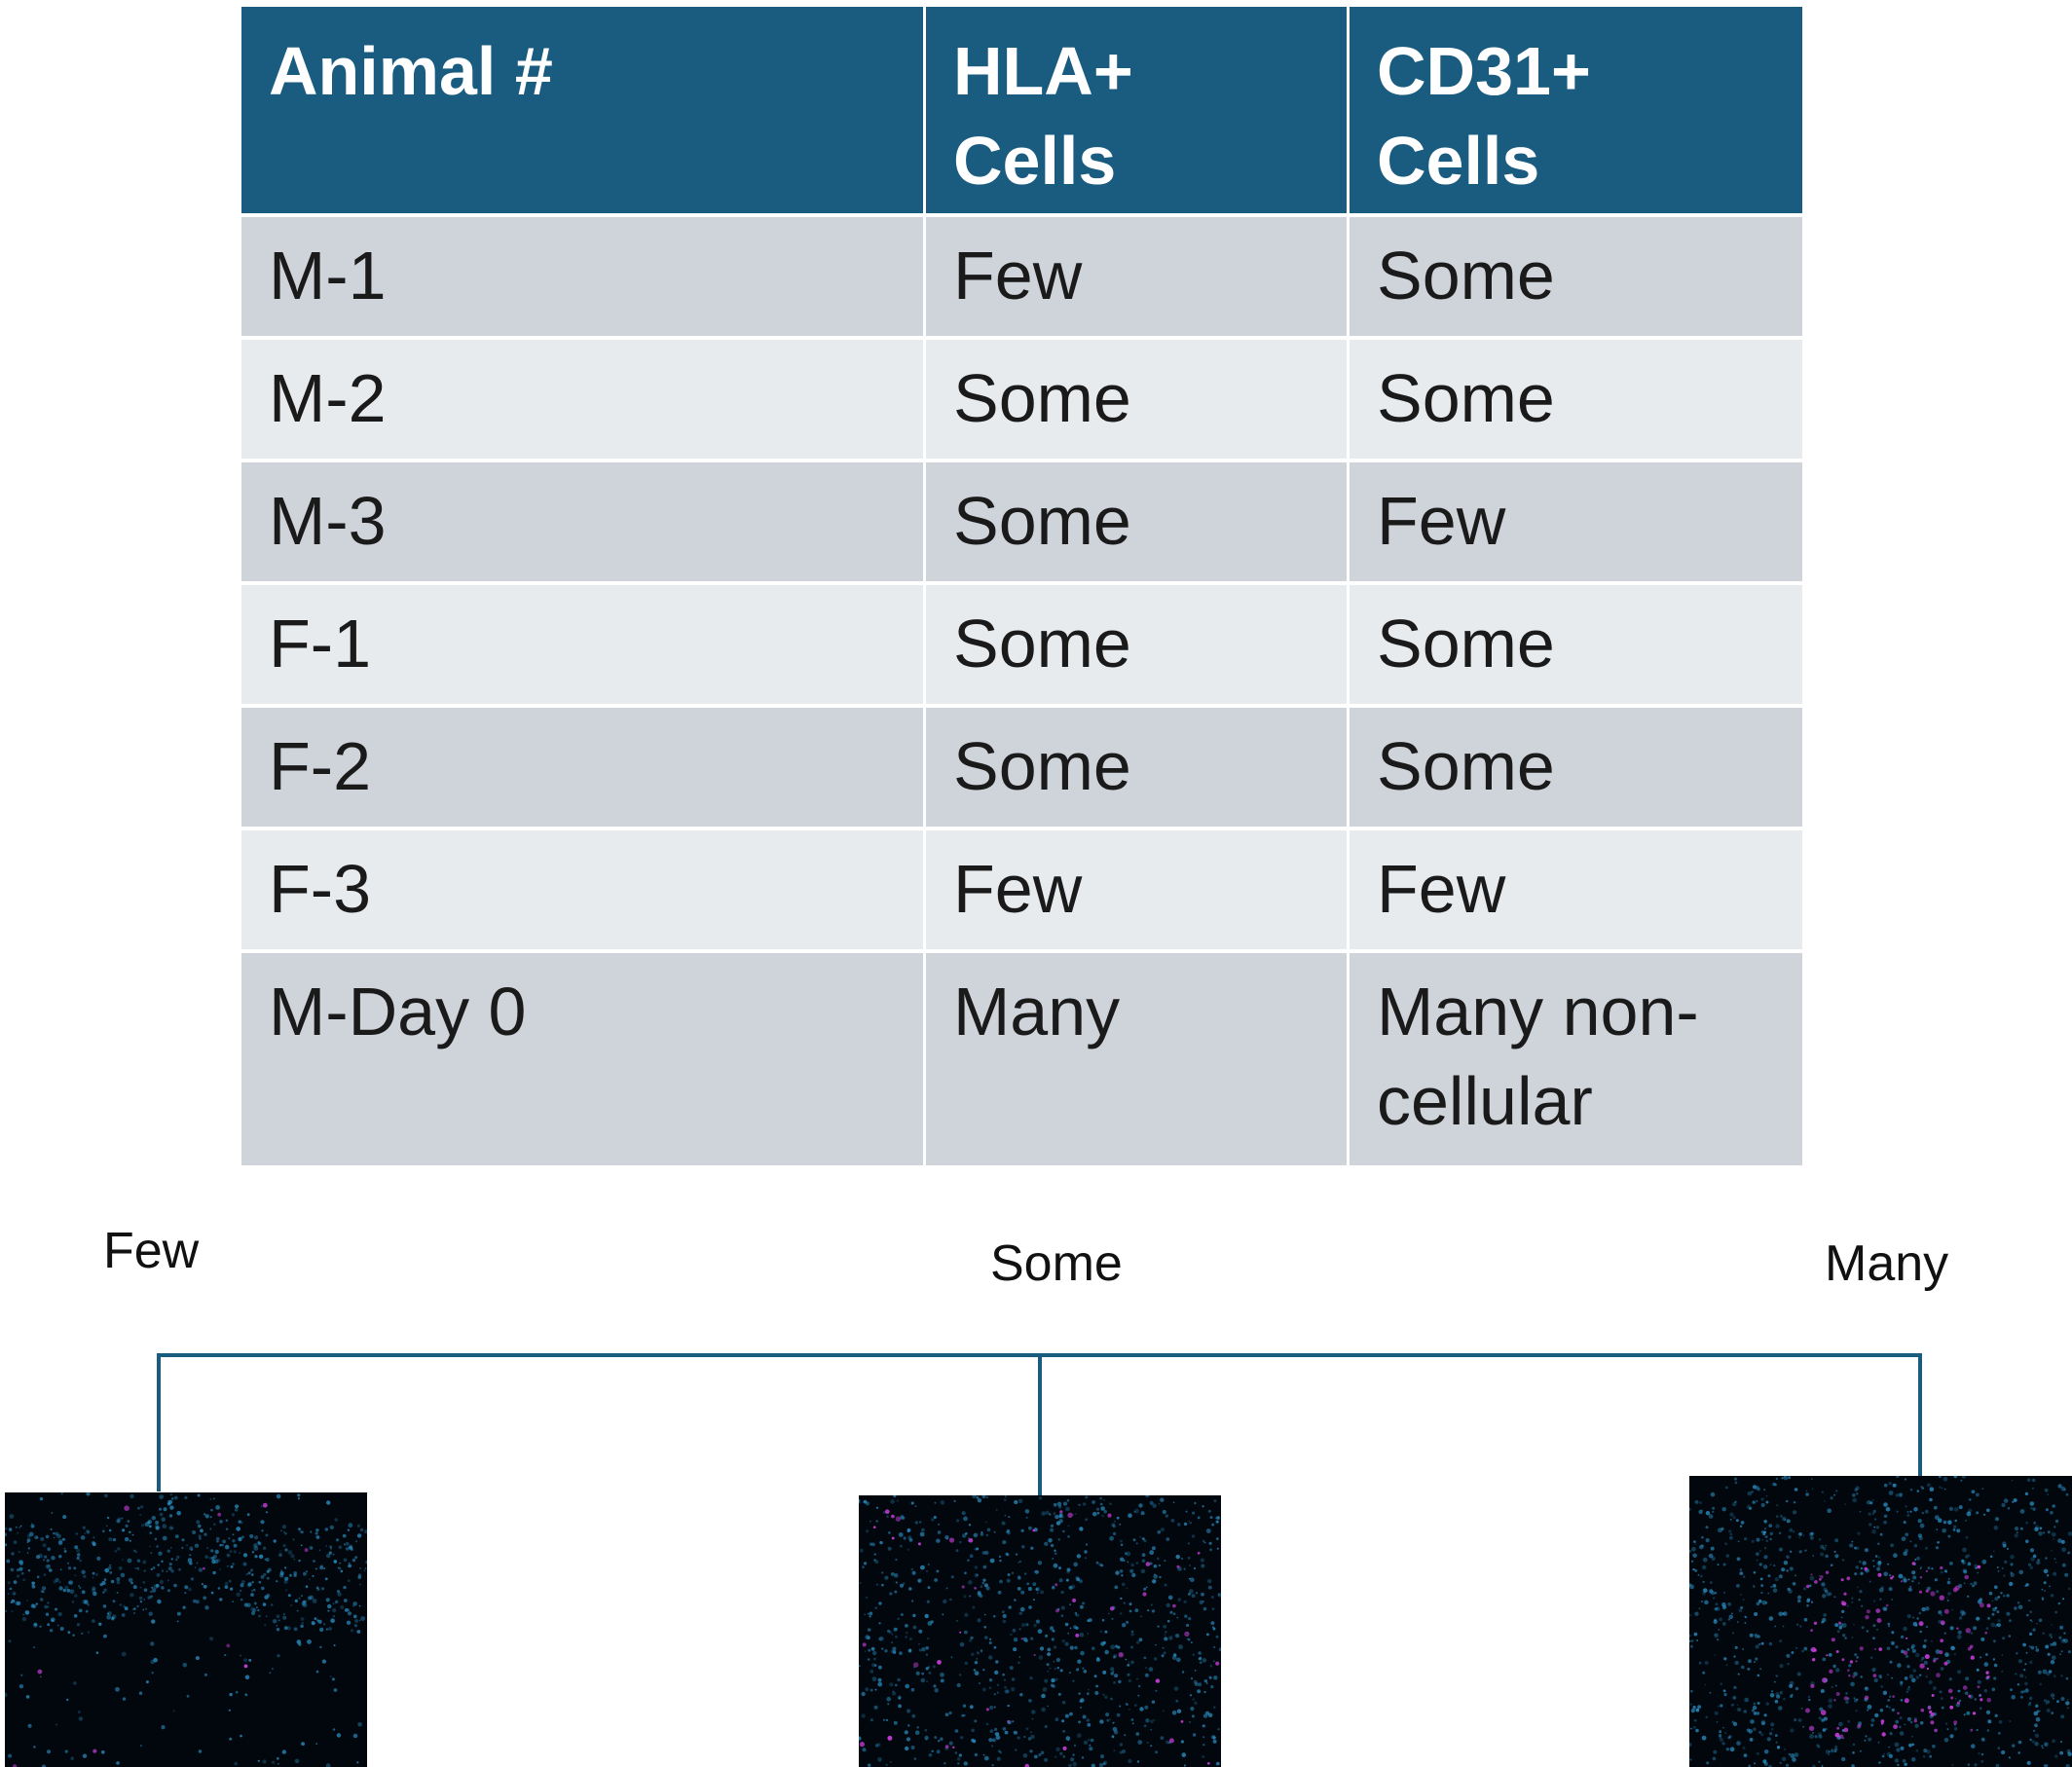 Image resolution: width=2072 pixels, height=1767 pixels. What do you see at coordinates (1040, 1631) in the screenshot?
I see `micrograph-some` at bounding box center [1040, 1631].